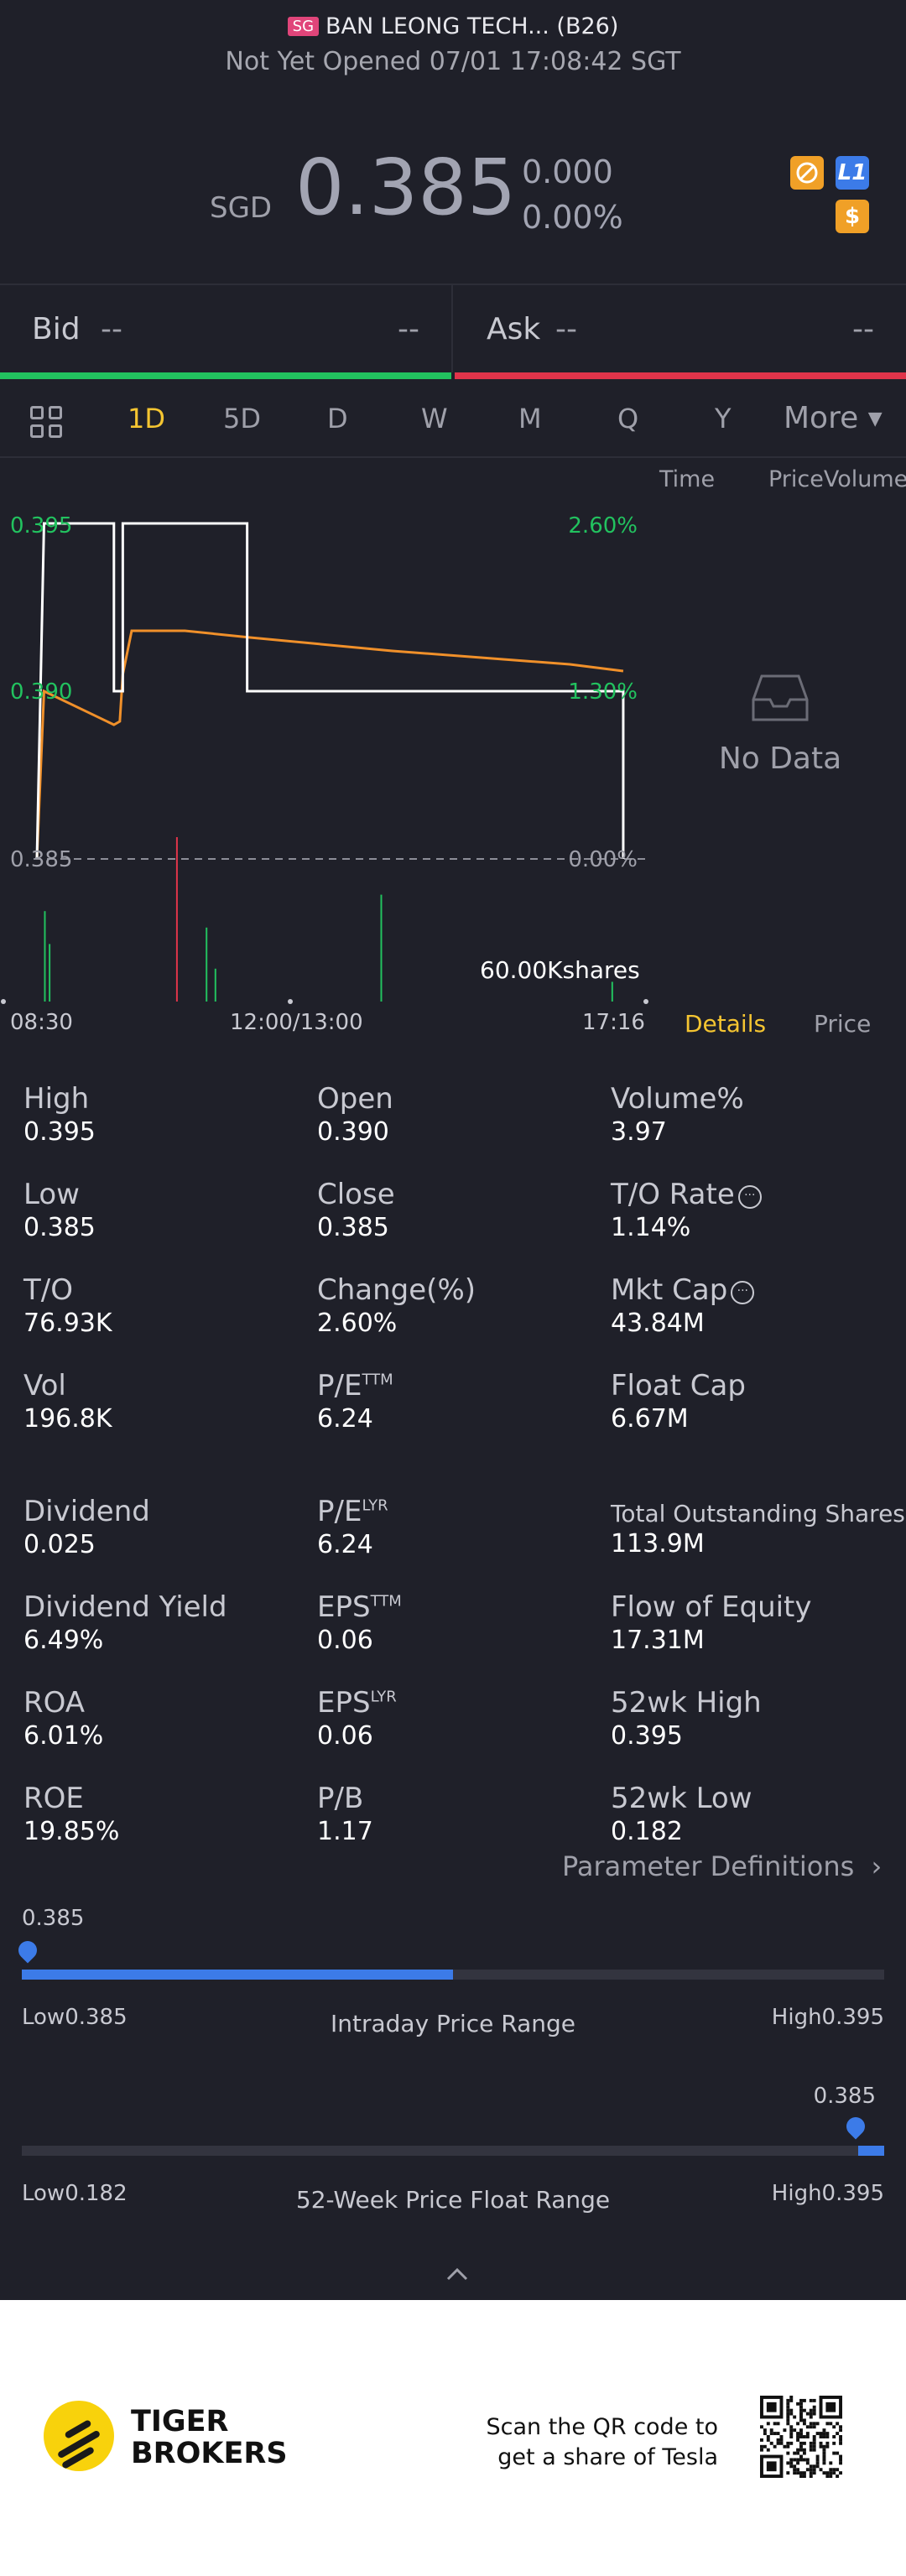  I want to click on price-change: 0.000 0.00%, so click(573, 194).